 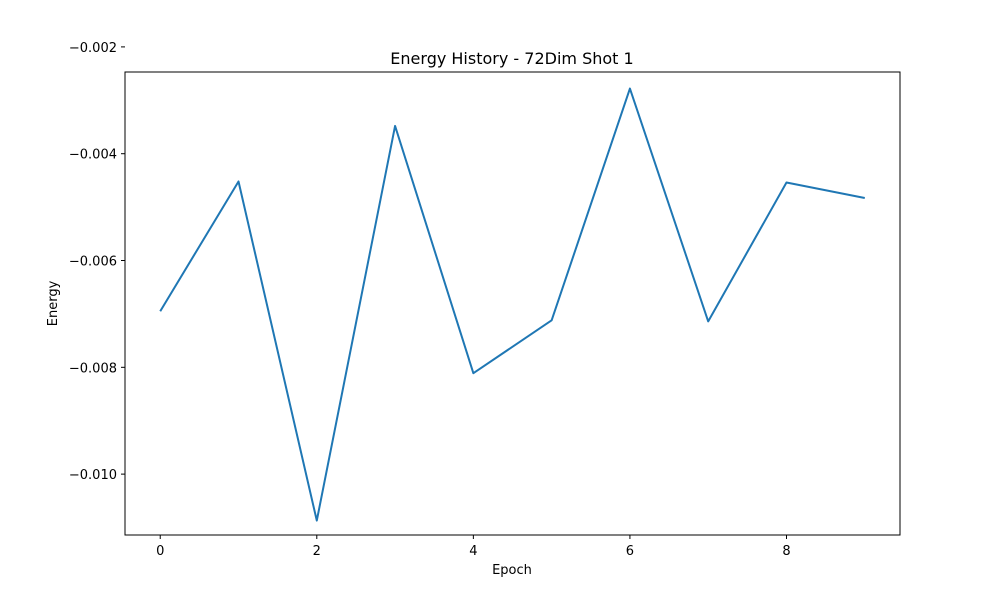 What do you see at coordinates (512, 570) in the screenshot?
I see `x-axis-title: Epoch` at bounding box center [512, 570].